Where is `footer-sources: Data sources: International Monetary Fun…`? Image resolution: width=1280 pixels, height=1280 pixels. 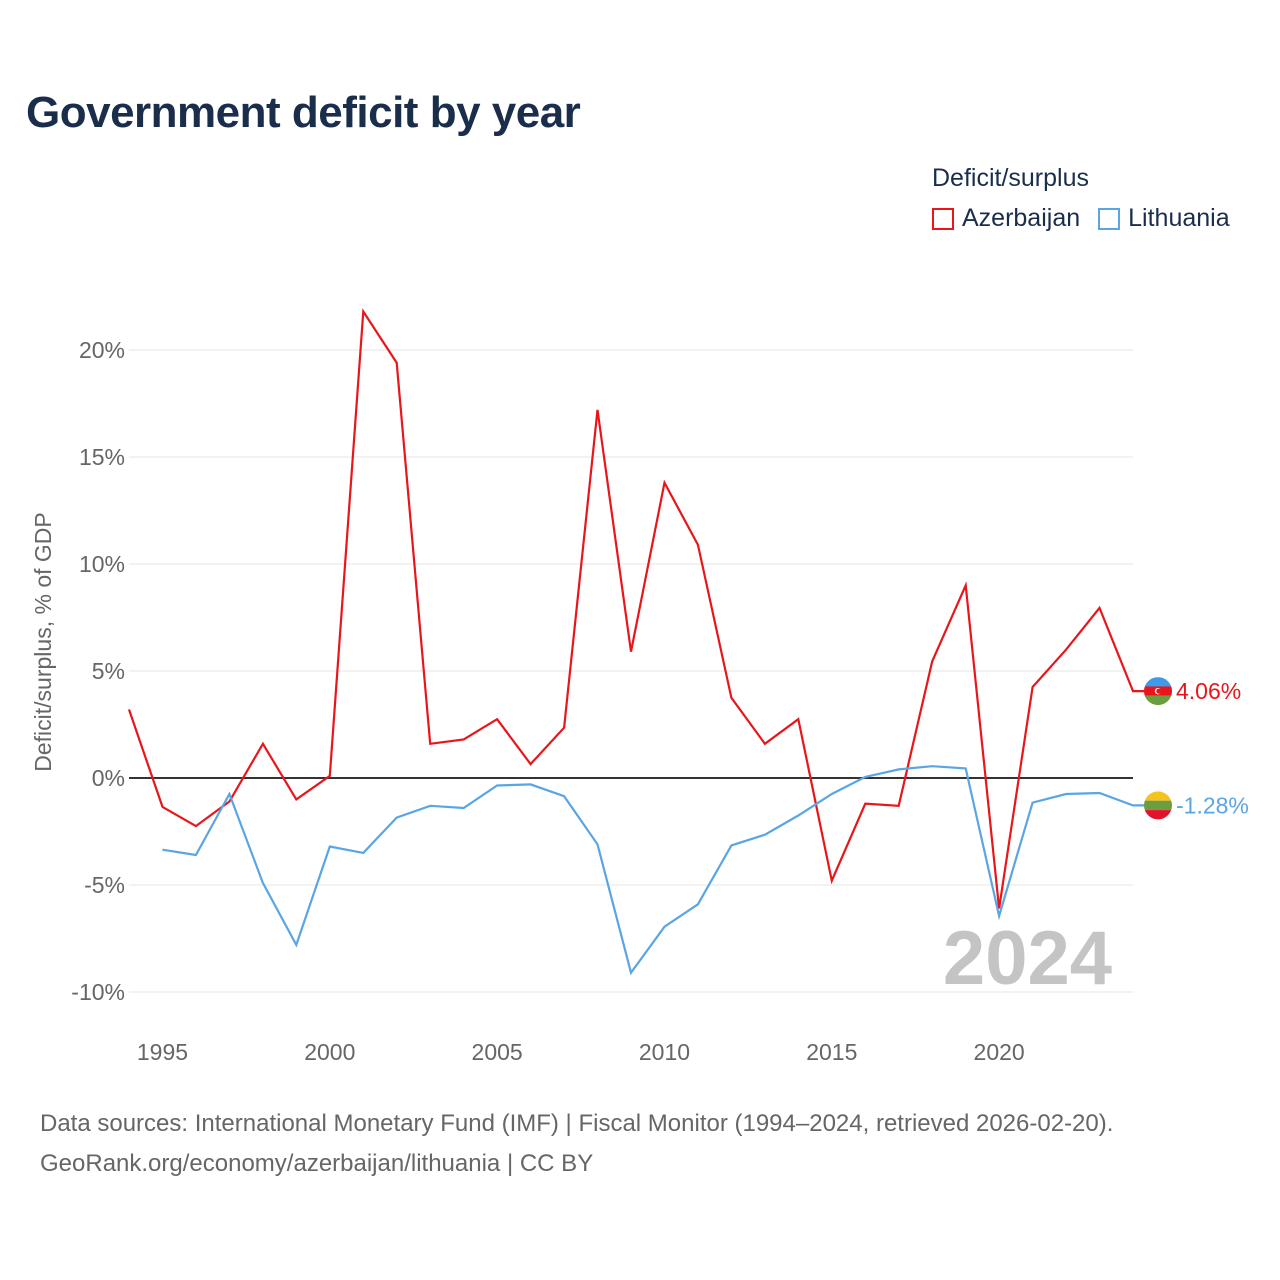 footer-sources: Data sources: International Monetary Fun… is located at coordinates (577, 1123).